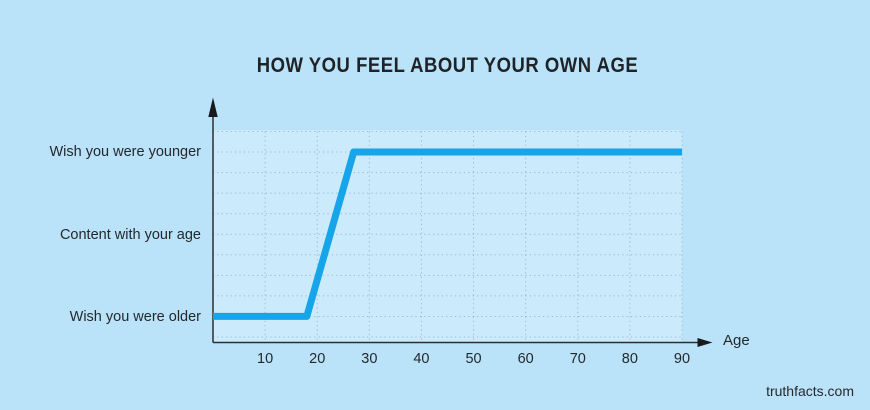 Image resolution: width=870 pixels, height=410 pixels. Describe the element at coordinates (473, 359) in the screenshot. I see `x-tick-label: 50` at that location.